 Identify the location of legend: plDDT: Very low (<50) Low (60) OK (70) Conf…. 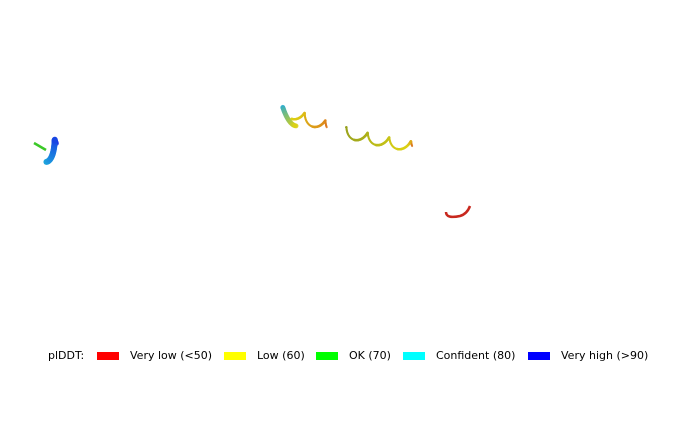
(348, 355).